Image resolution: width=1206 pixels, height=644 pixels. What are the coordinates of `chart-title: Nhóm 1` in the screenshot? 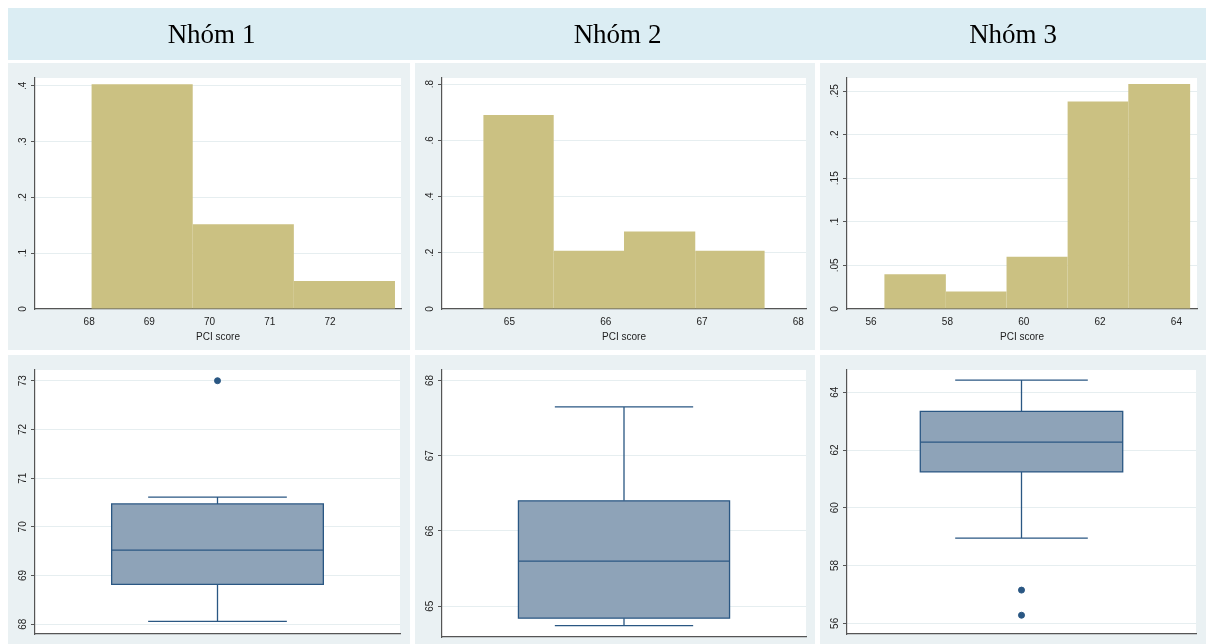 It's located at (211, 34).